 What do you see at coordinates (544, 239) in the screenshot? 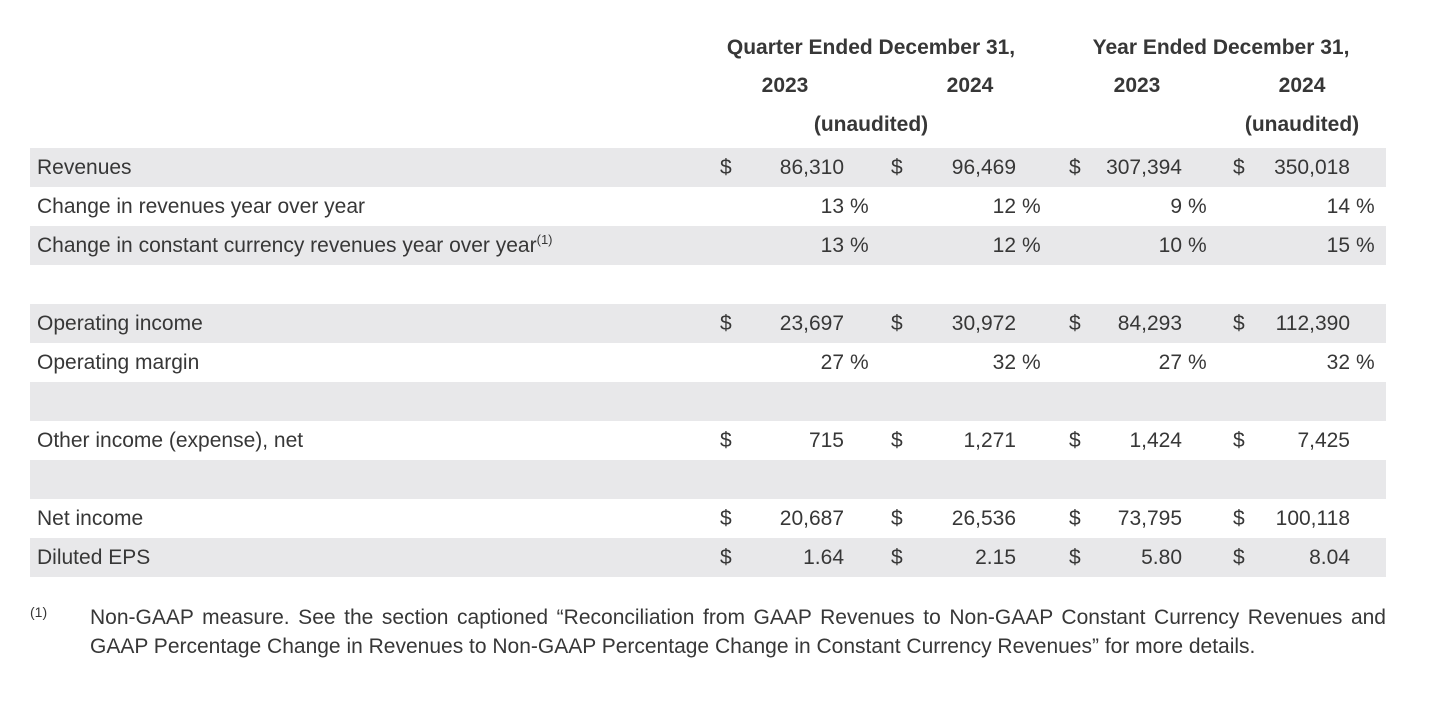
I see `footnote-reference: (1)` at bounding box center [544, 239].